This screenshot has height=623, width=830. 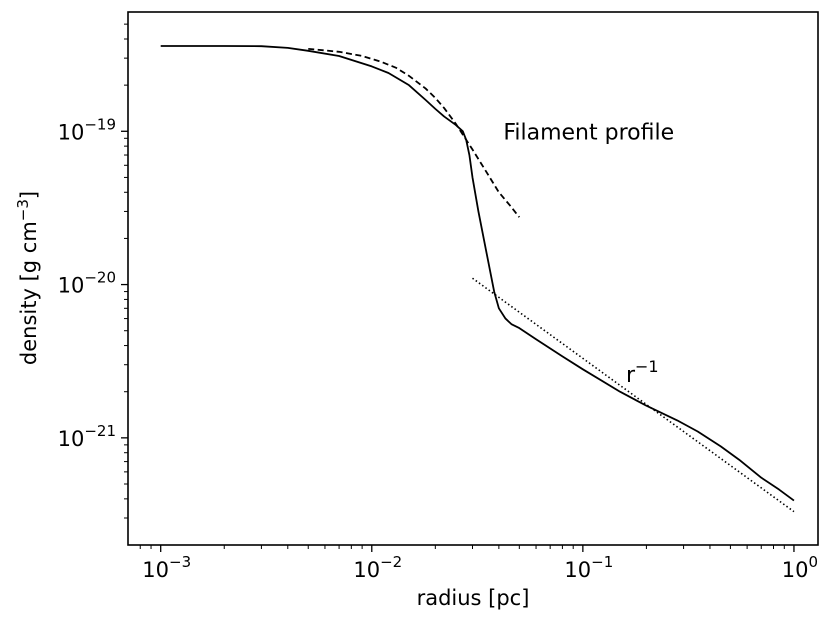 What do you see at coordinates (647, 366) in the screenshot?
I see `annotation-exp: −1` at bounding box center [647, 366].